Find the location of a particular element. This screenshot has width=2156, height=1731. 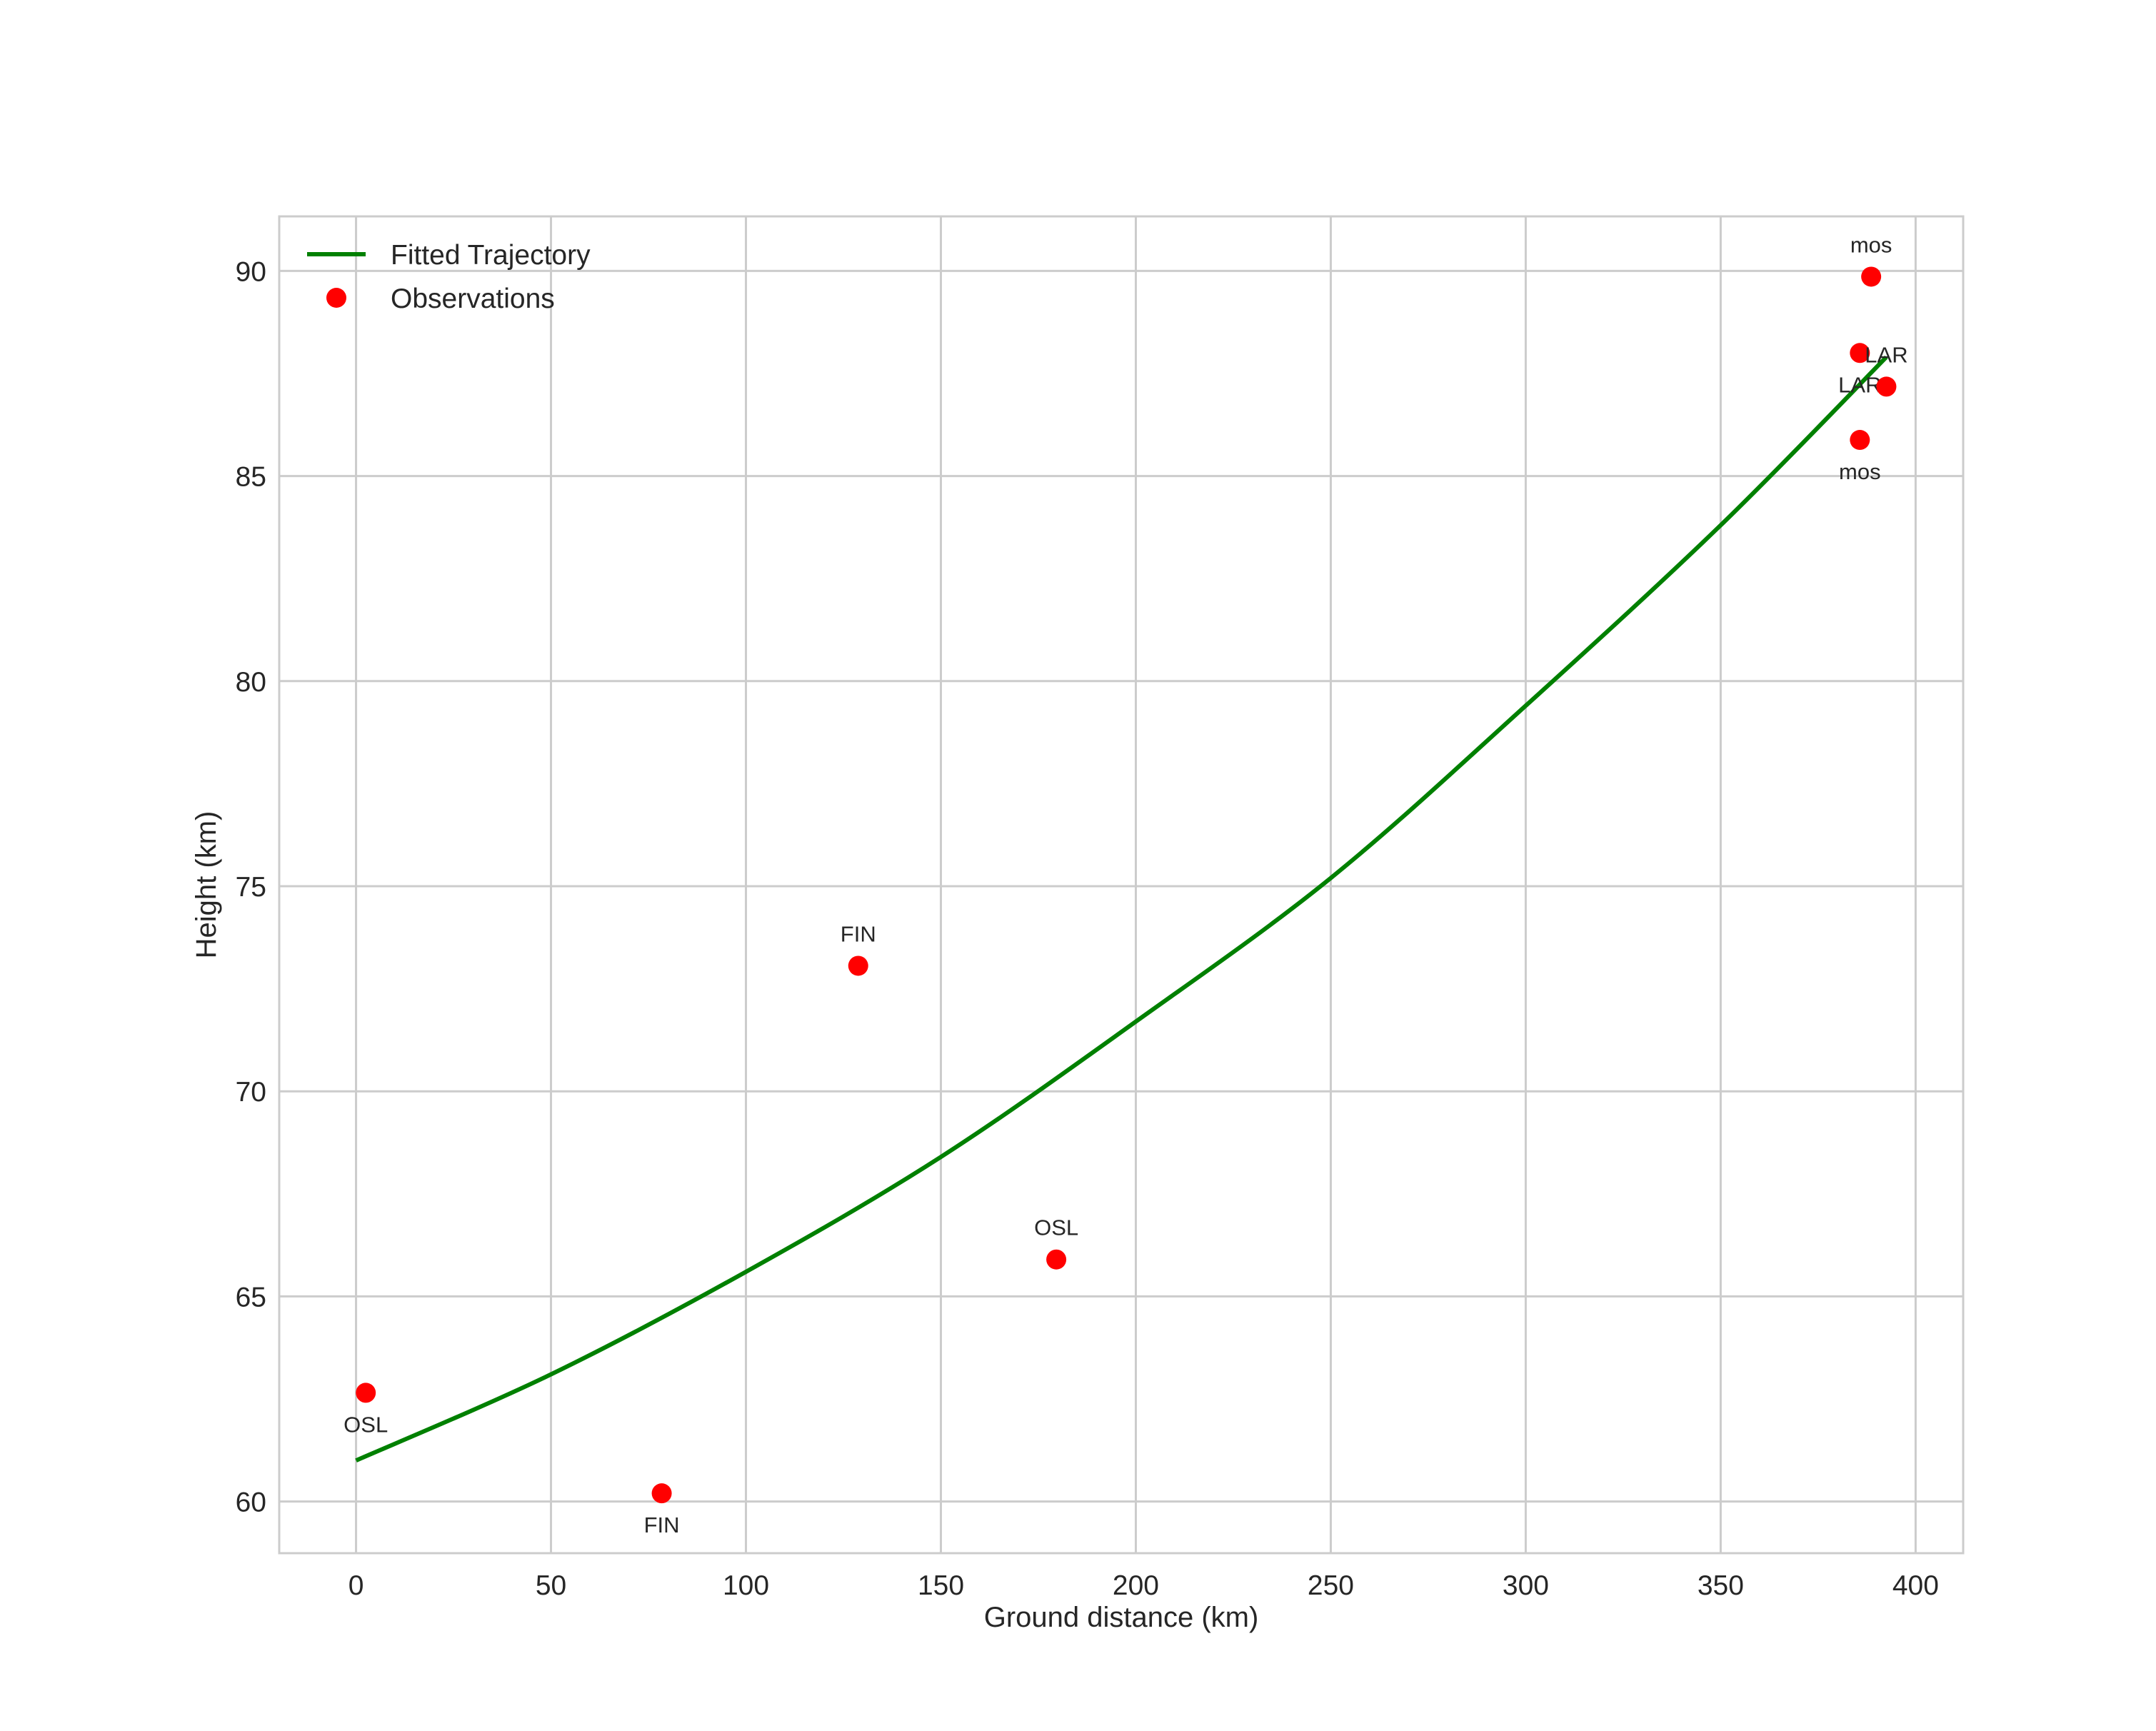

legend: Fitted Trajectory Observations is located at coordinates (449, 277).